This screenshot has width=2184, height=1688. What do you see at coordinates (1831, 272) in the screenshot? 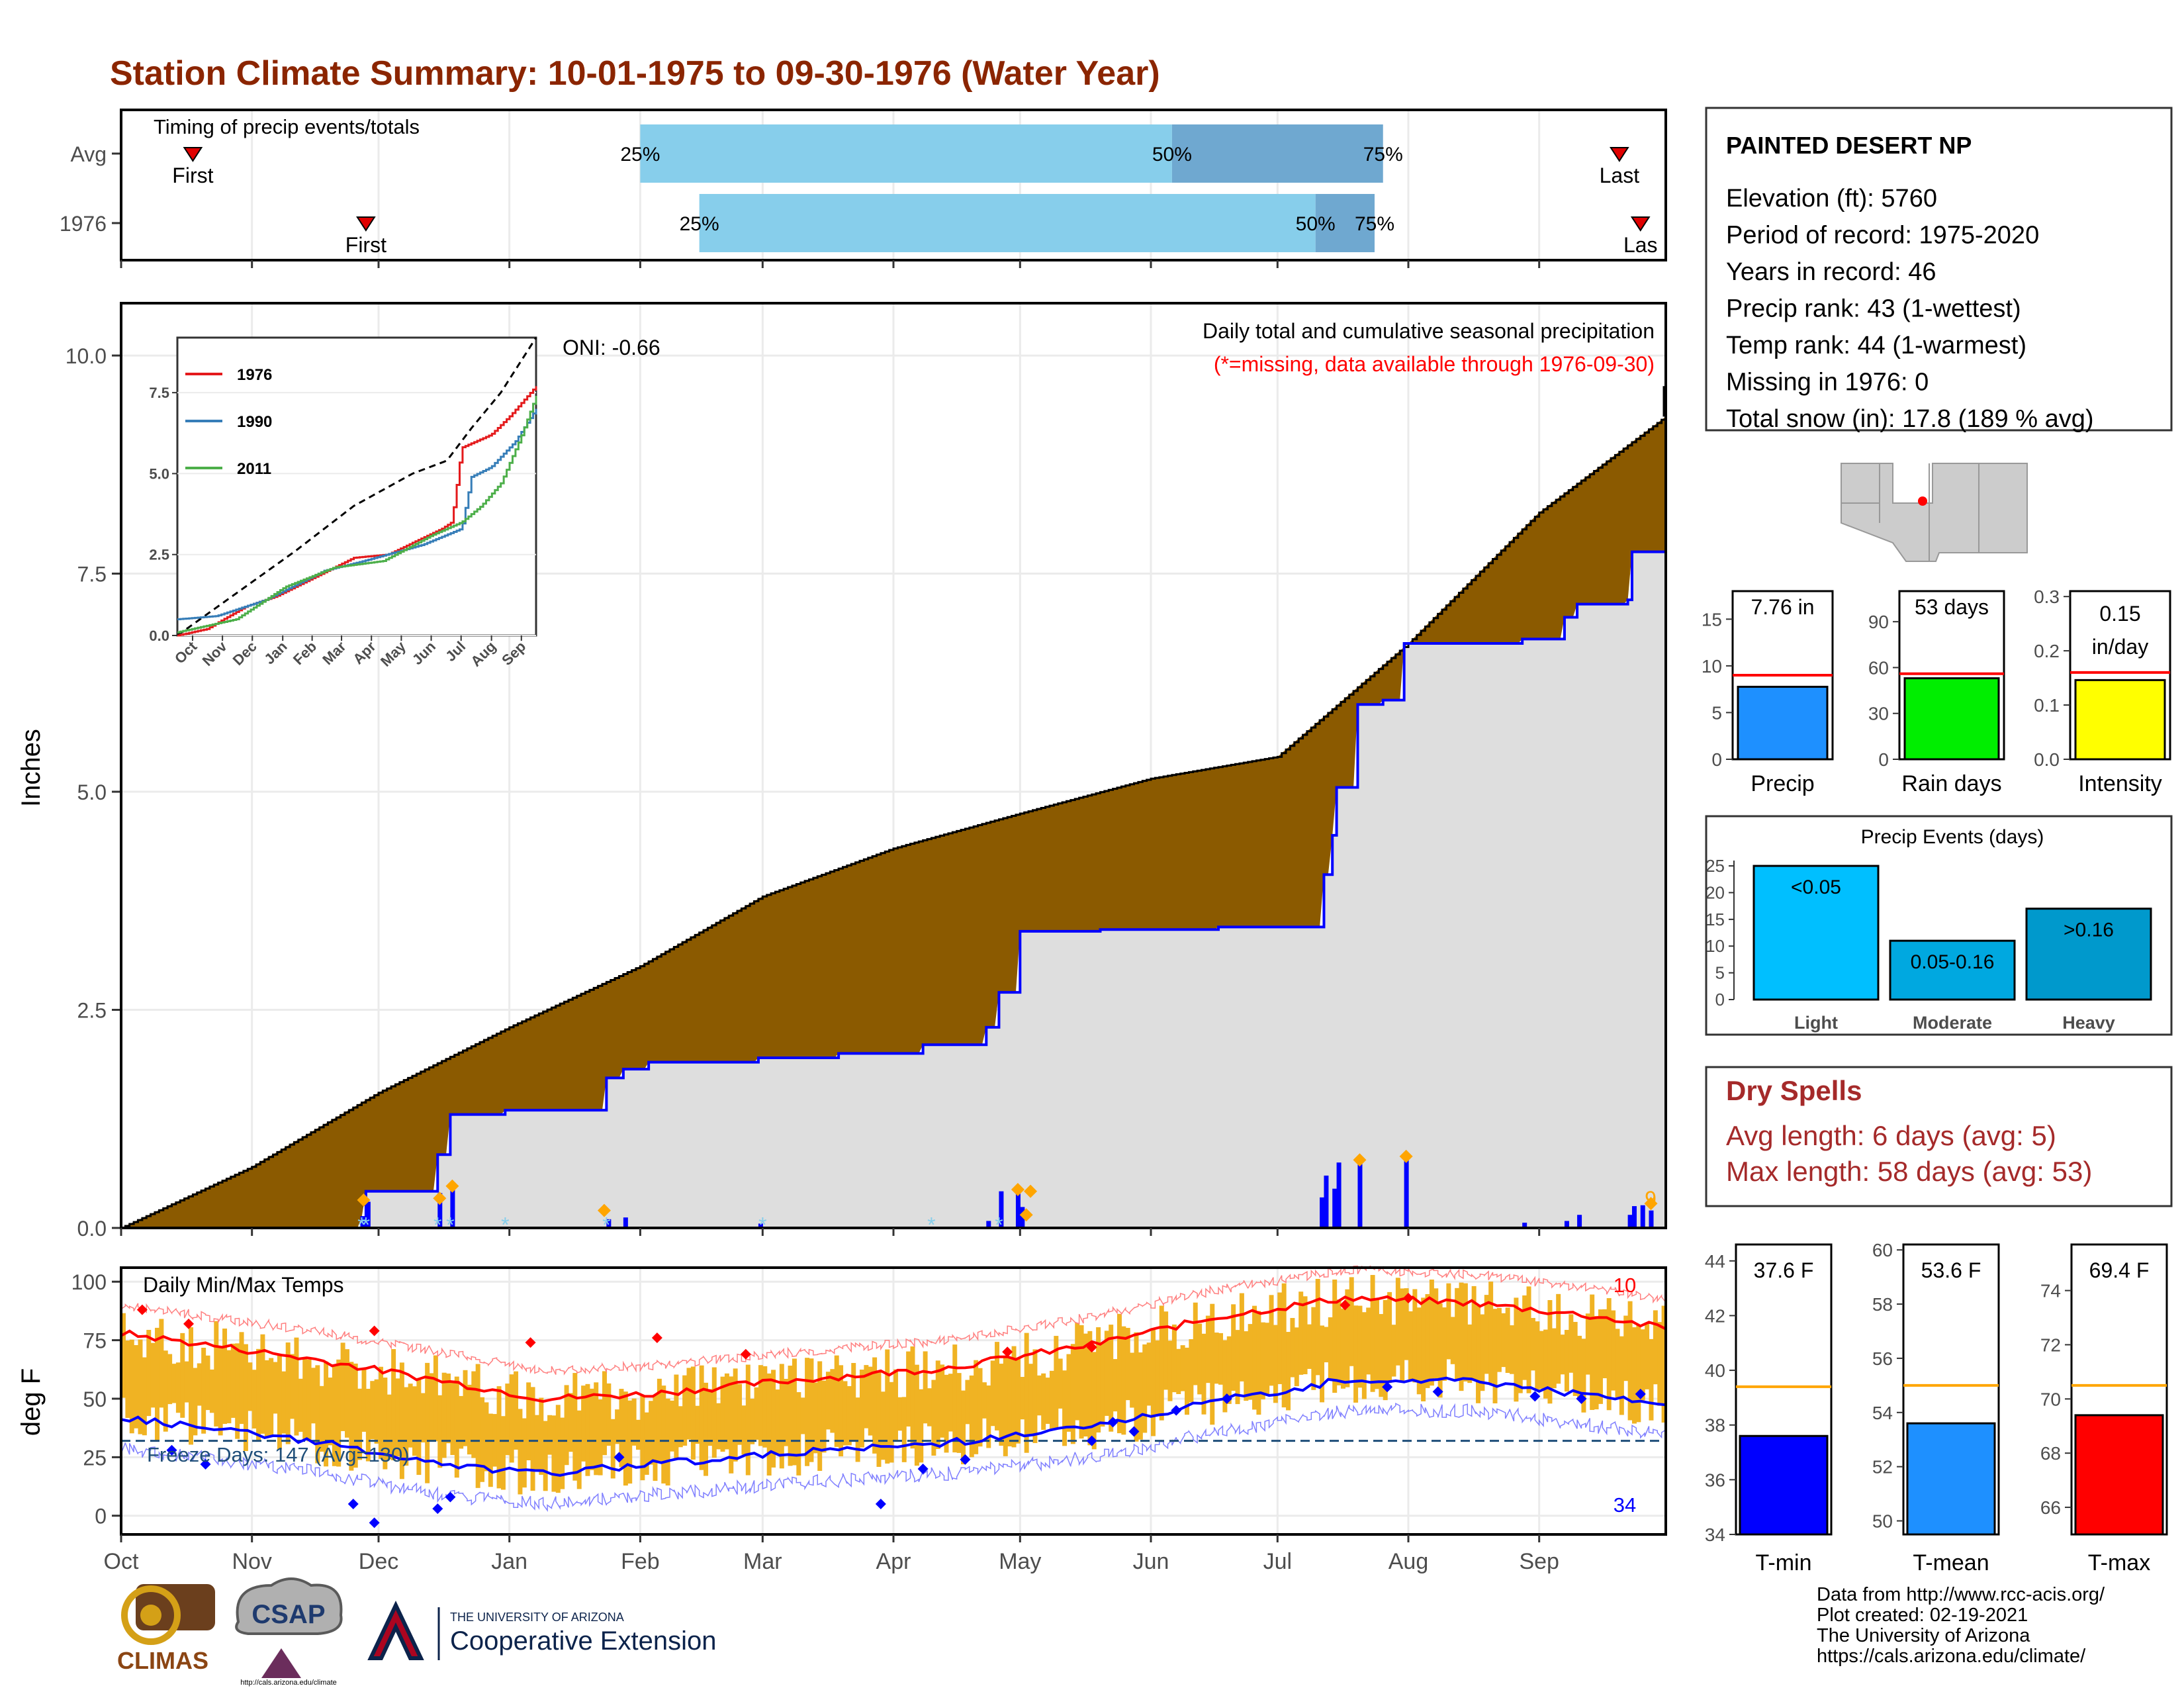
I see `station-info-line: Years in record: 46` at bounding box center [1831, 272].